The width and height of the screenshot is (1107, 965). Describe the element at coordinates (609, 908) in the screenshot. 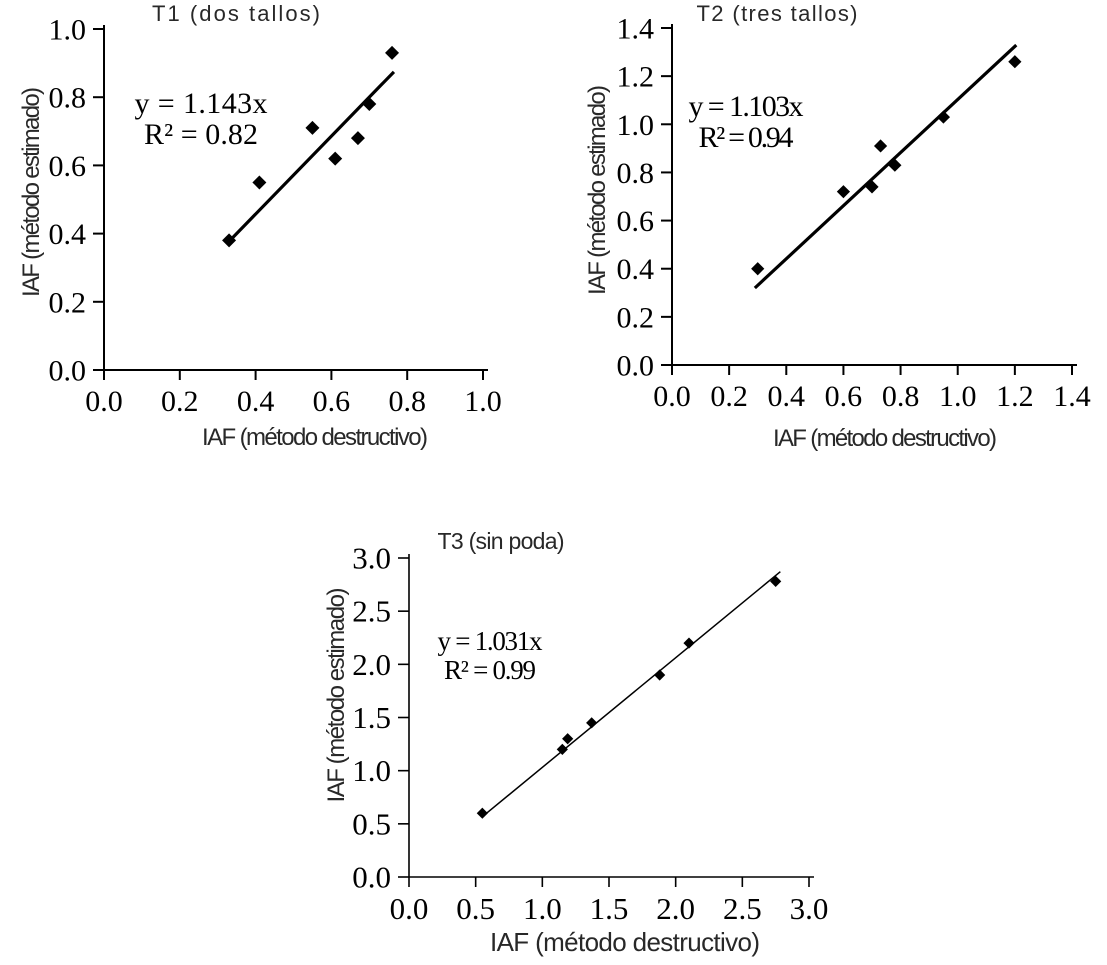

I see `x-tick-label: 1.5` at that location.